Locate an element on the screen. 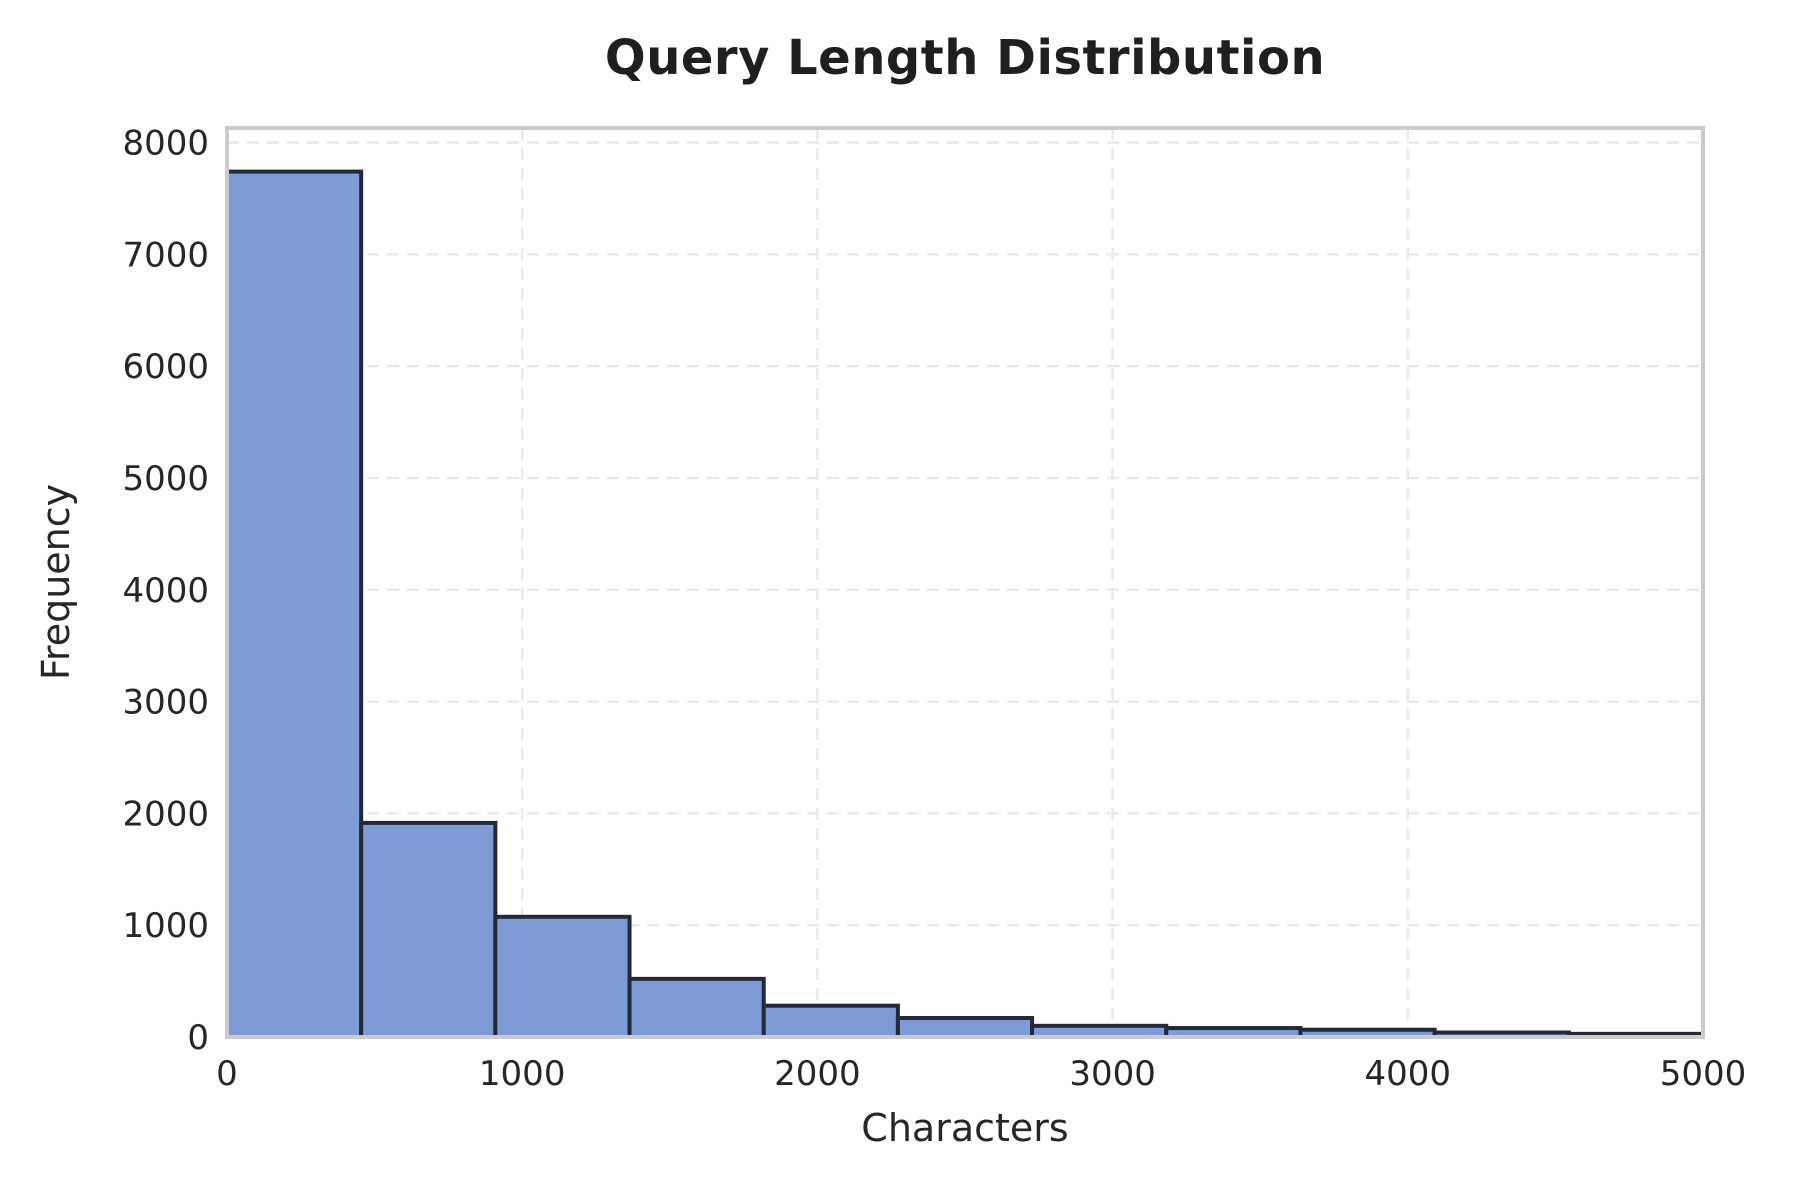 The image size is (1800, 1200). y-tick-label: 3000 is located at coordinates (165, 703).